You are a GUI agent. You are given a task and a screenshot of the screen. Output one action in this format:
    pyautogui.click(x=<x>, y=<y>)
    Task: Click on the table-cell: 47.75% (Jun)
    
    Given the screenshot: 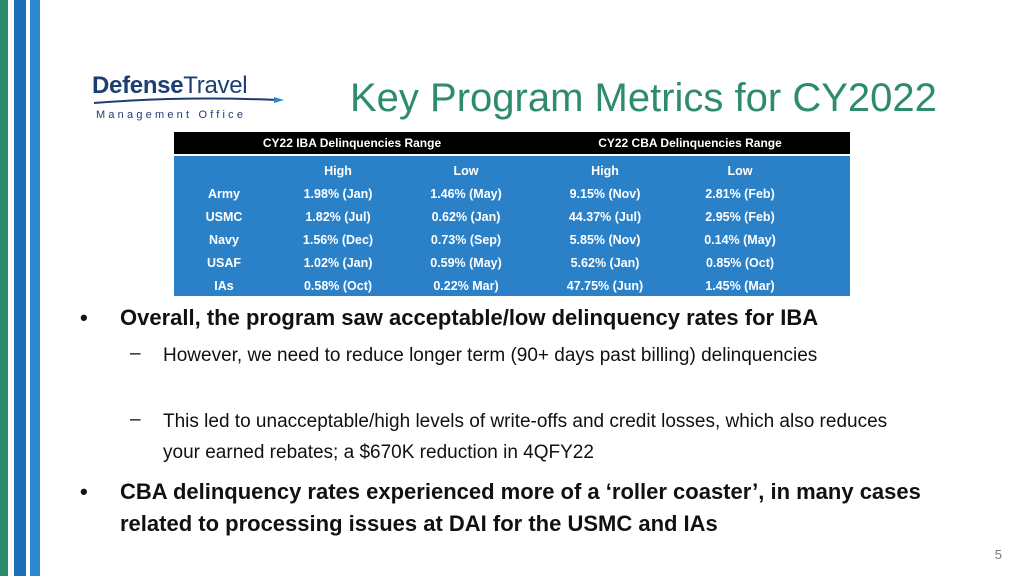 What is the action you would take?
    pyautogui.click(x=605, y=286)
    